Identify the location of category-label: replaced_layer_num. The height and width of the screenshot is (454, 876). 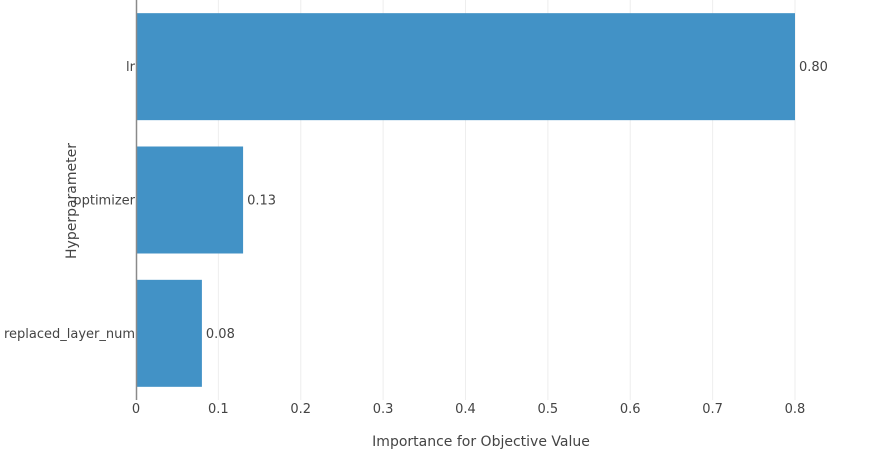
(69, 334).